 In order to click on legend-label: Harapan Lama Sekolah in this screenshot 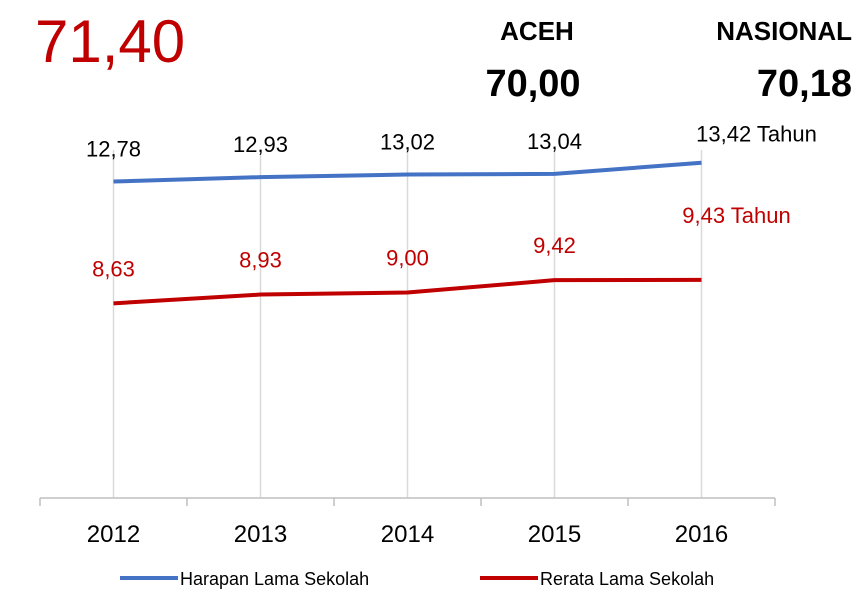, I will do `click(274, 579)`.